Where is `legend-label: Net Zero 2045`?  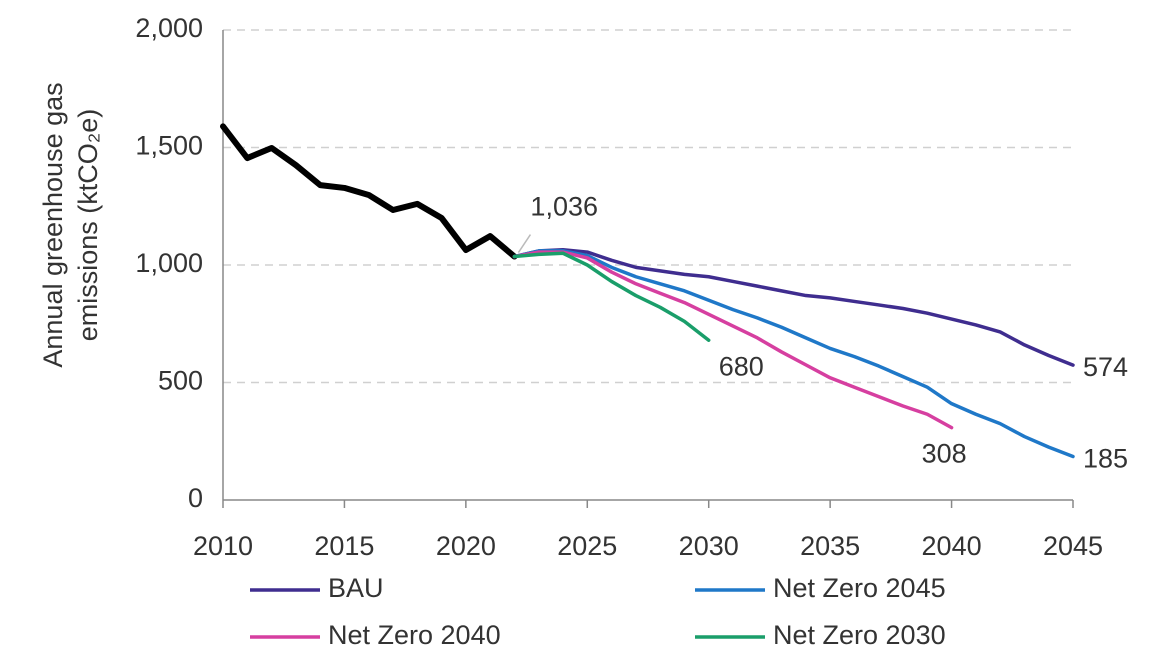
legend-label: Net Zero 2045 is located at coordinates (859, 588).